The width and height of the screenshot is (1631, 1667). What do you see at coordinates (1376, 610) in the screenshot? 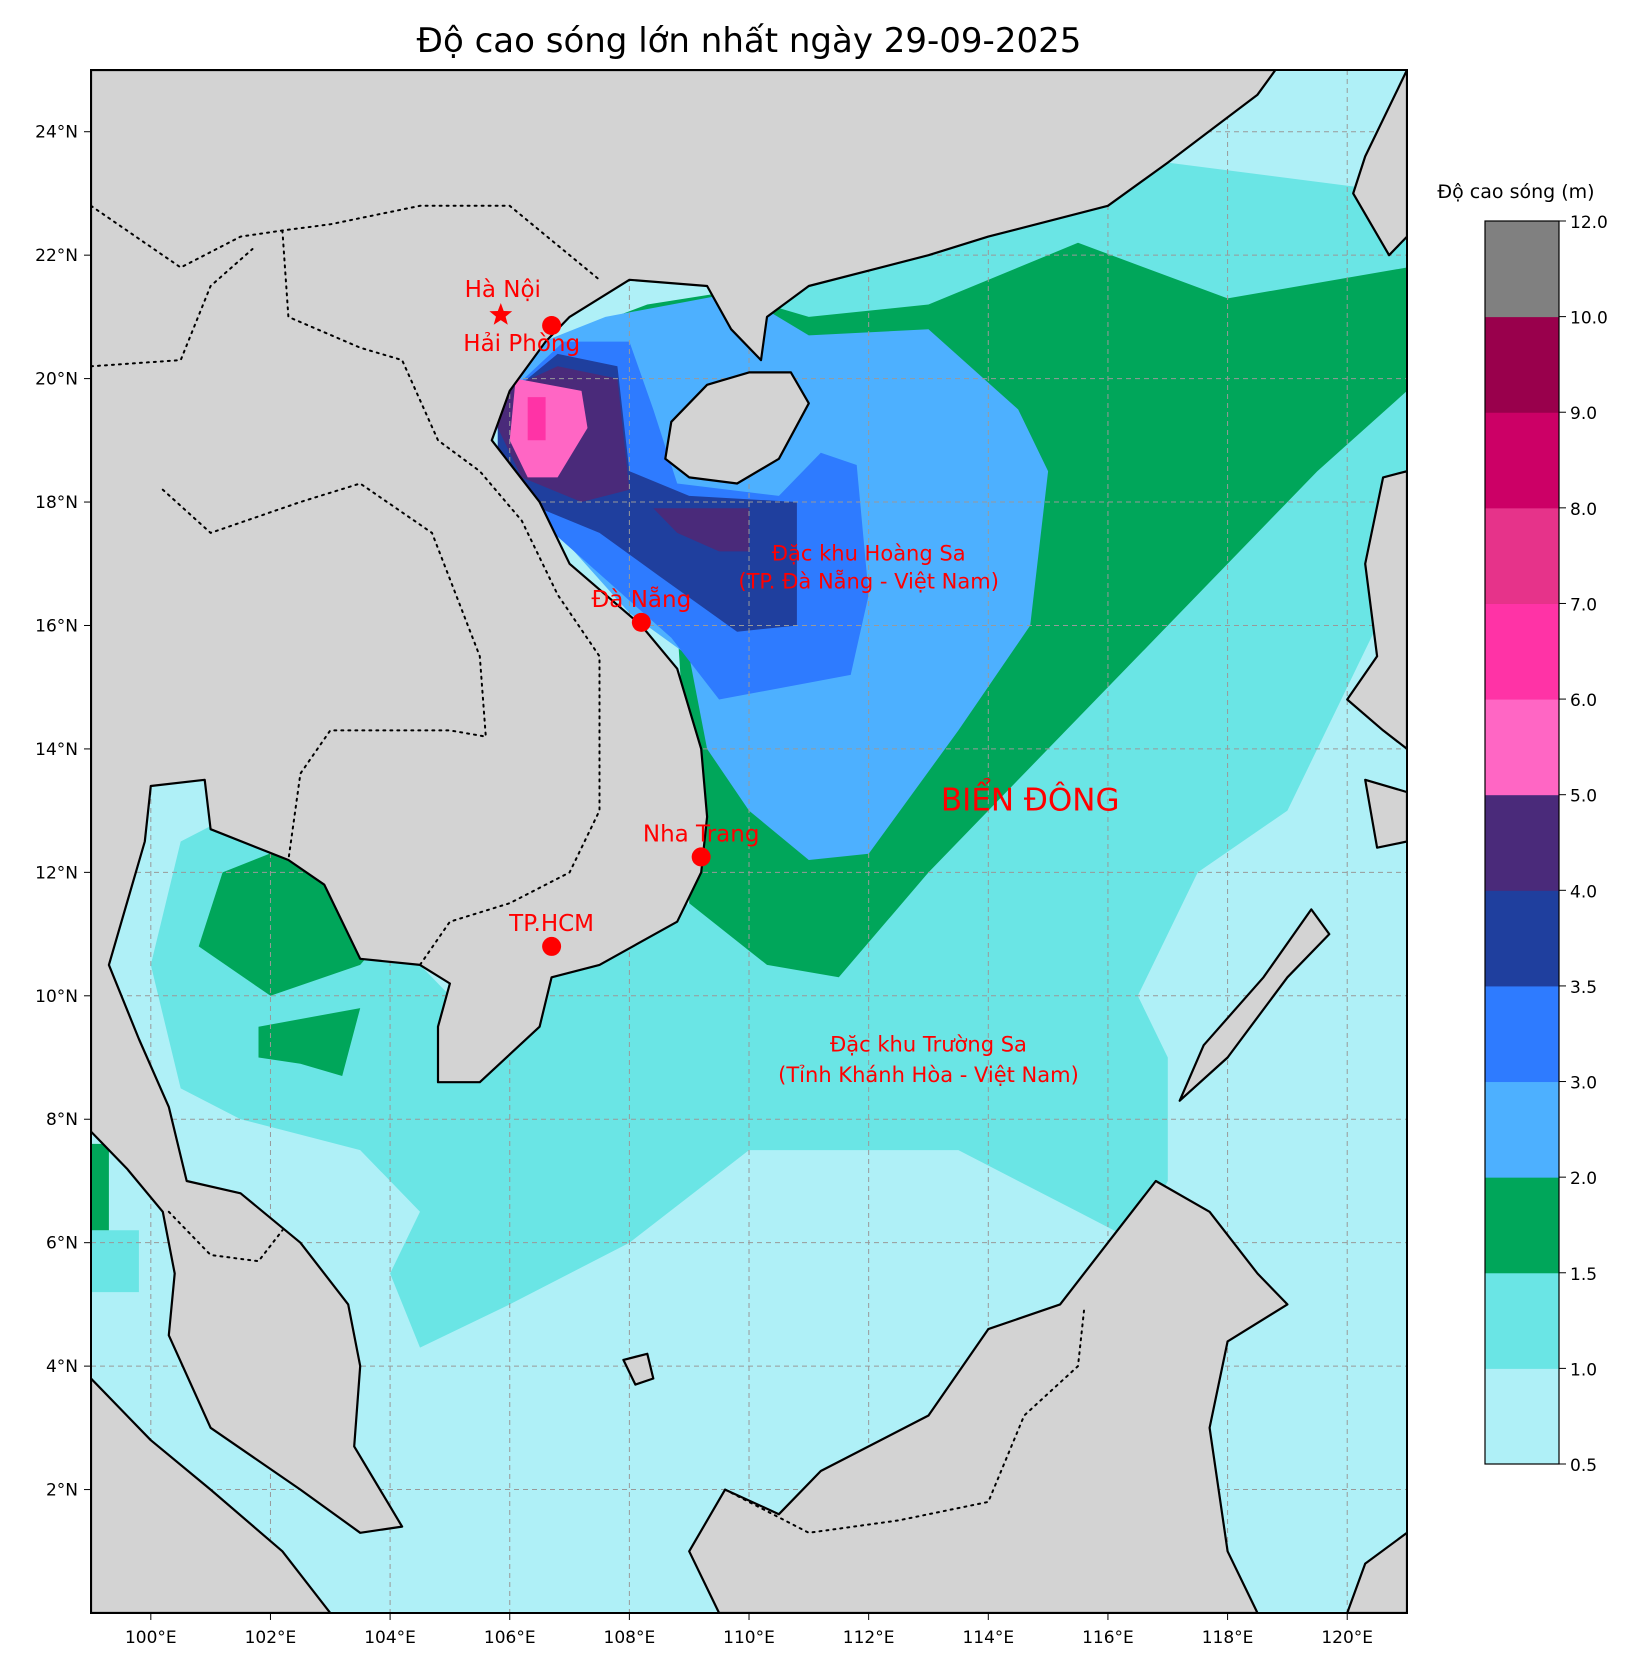
I see `land-luzon` at bounding box center [1376, 610].